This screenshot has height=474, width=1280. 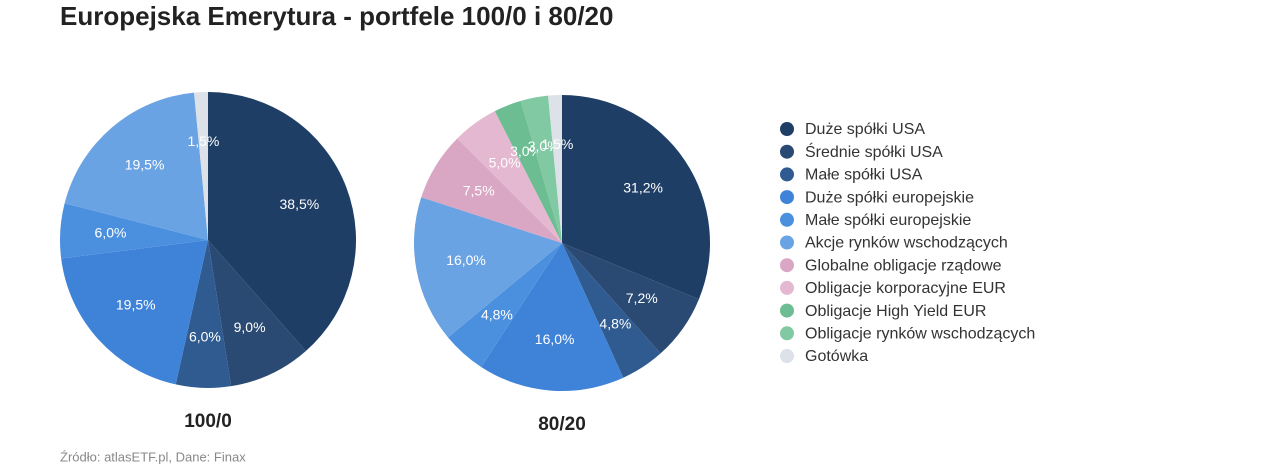 I want to click on legend-label: Średnie spółki USA, so click(x=874, y=151).